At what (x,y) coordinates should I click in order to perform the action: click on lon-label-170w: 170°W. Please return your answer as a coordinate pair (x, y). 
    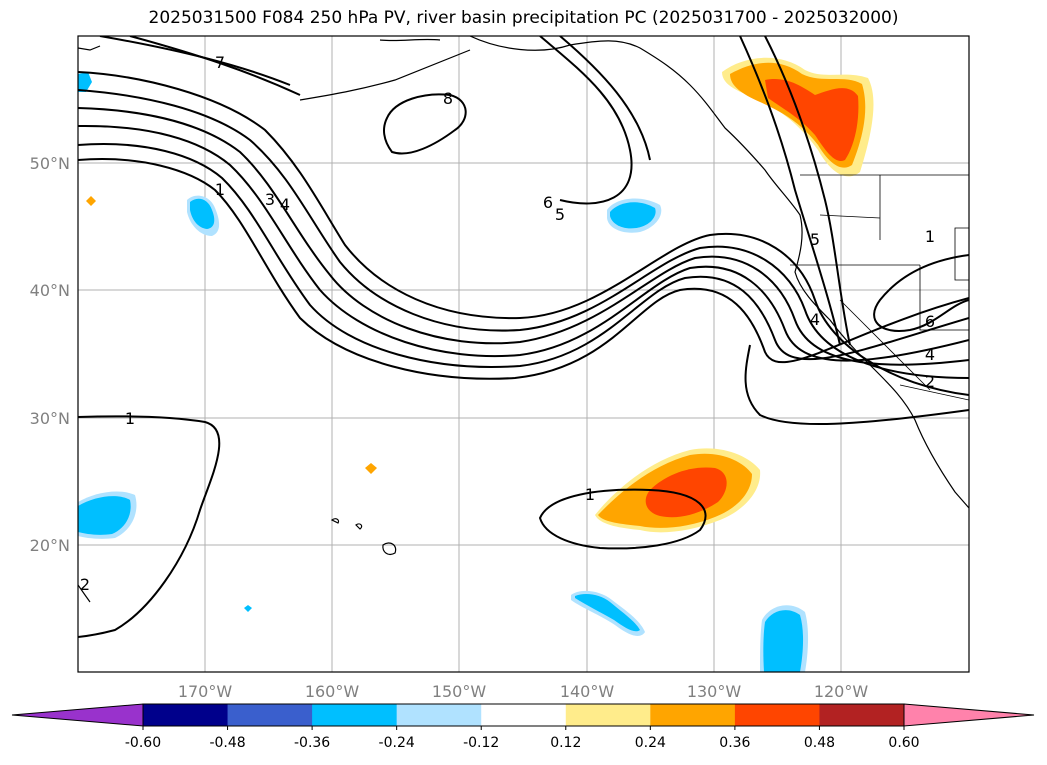
    Looking at the image, I should click on (205, 691).